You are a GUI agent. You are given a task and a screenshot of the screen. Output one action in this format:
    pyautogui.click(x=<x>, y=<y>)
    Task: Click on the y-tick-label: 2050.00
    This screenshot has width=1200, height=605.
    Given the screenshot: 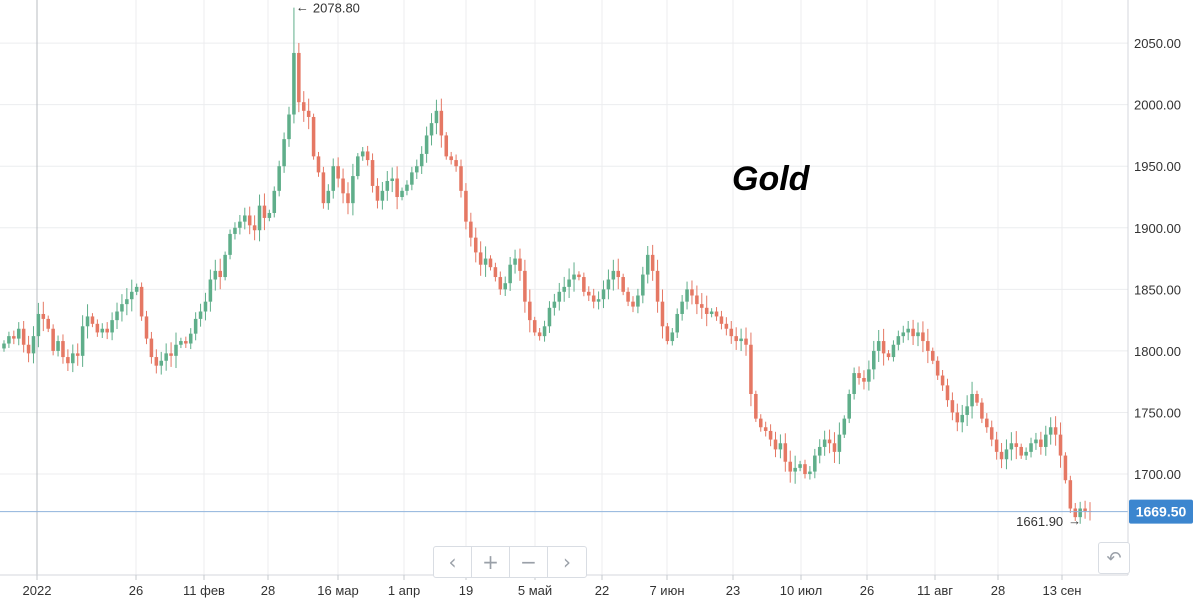 What is the action you would take?
    pyautogui.click(x=1157, y=43)
    